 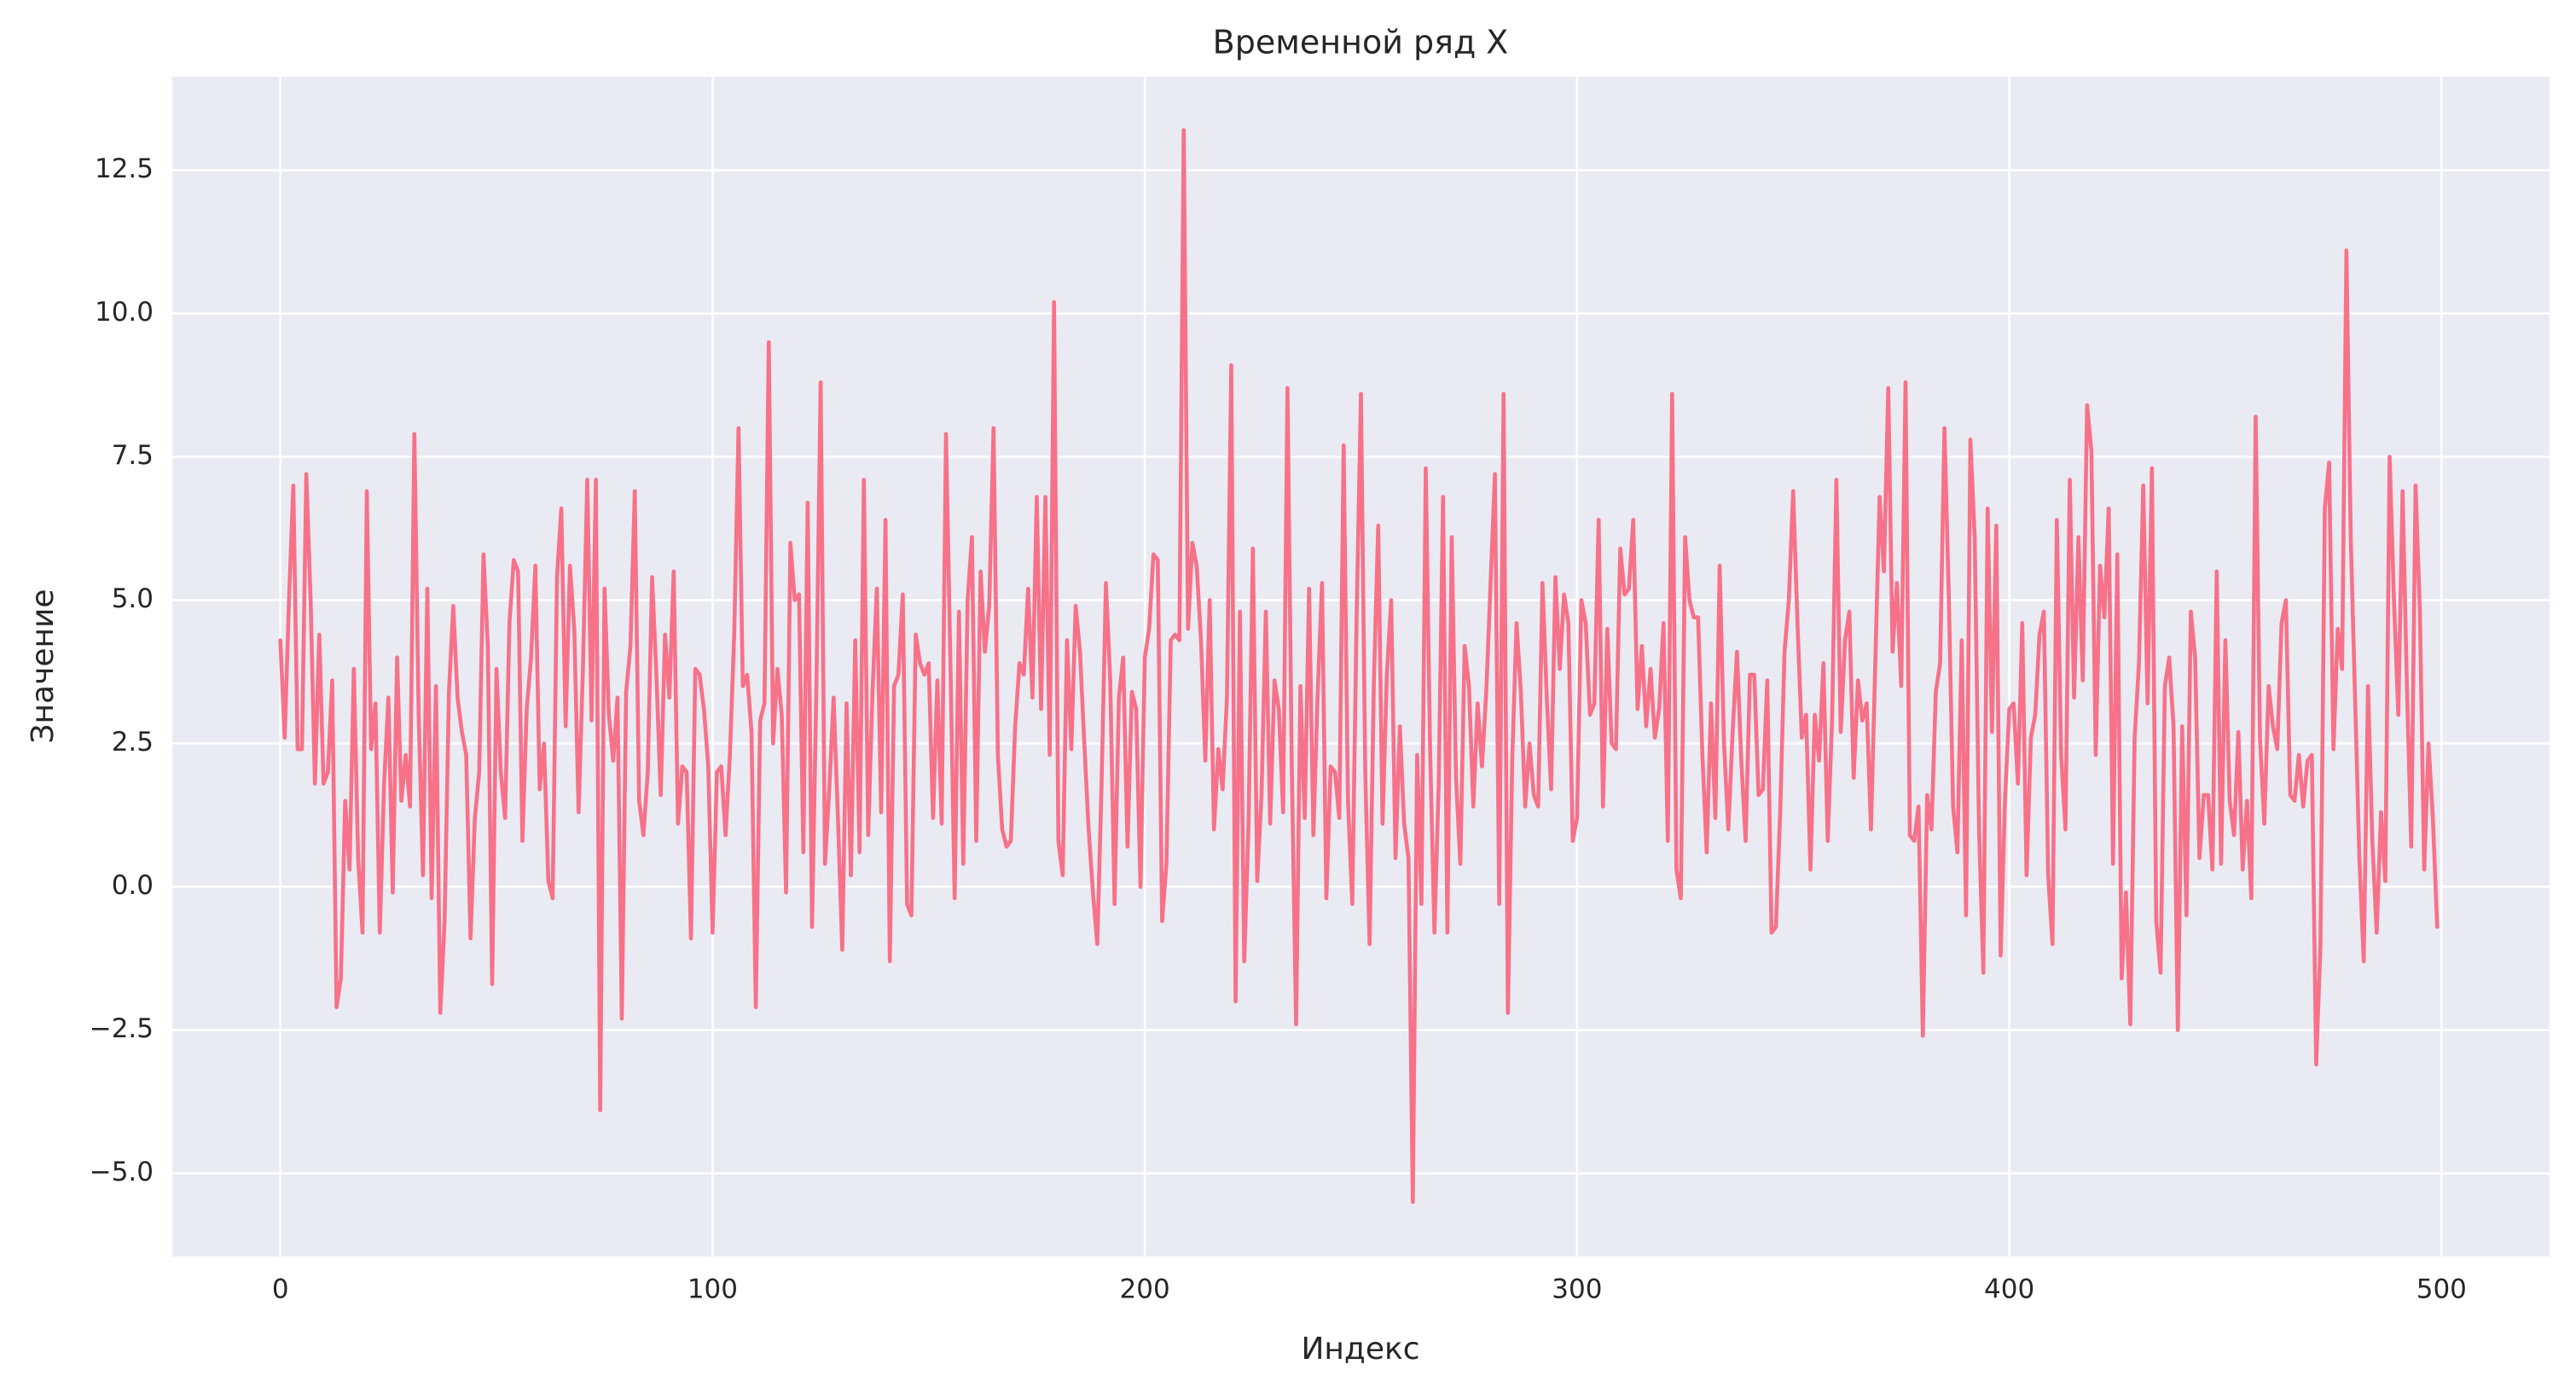 What do you see at coordinates (122, 1028) in the screenshot?
I see `y-tick-label: −2.5` at bounding box center [122, 1028].